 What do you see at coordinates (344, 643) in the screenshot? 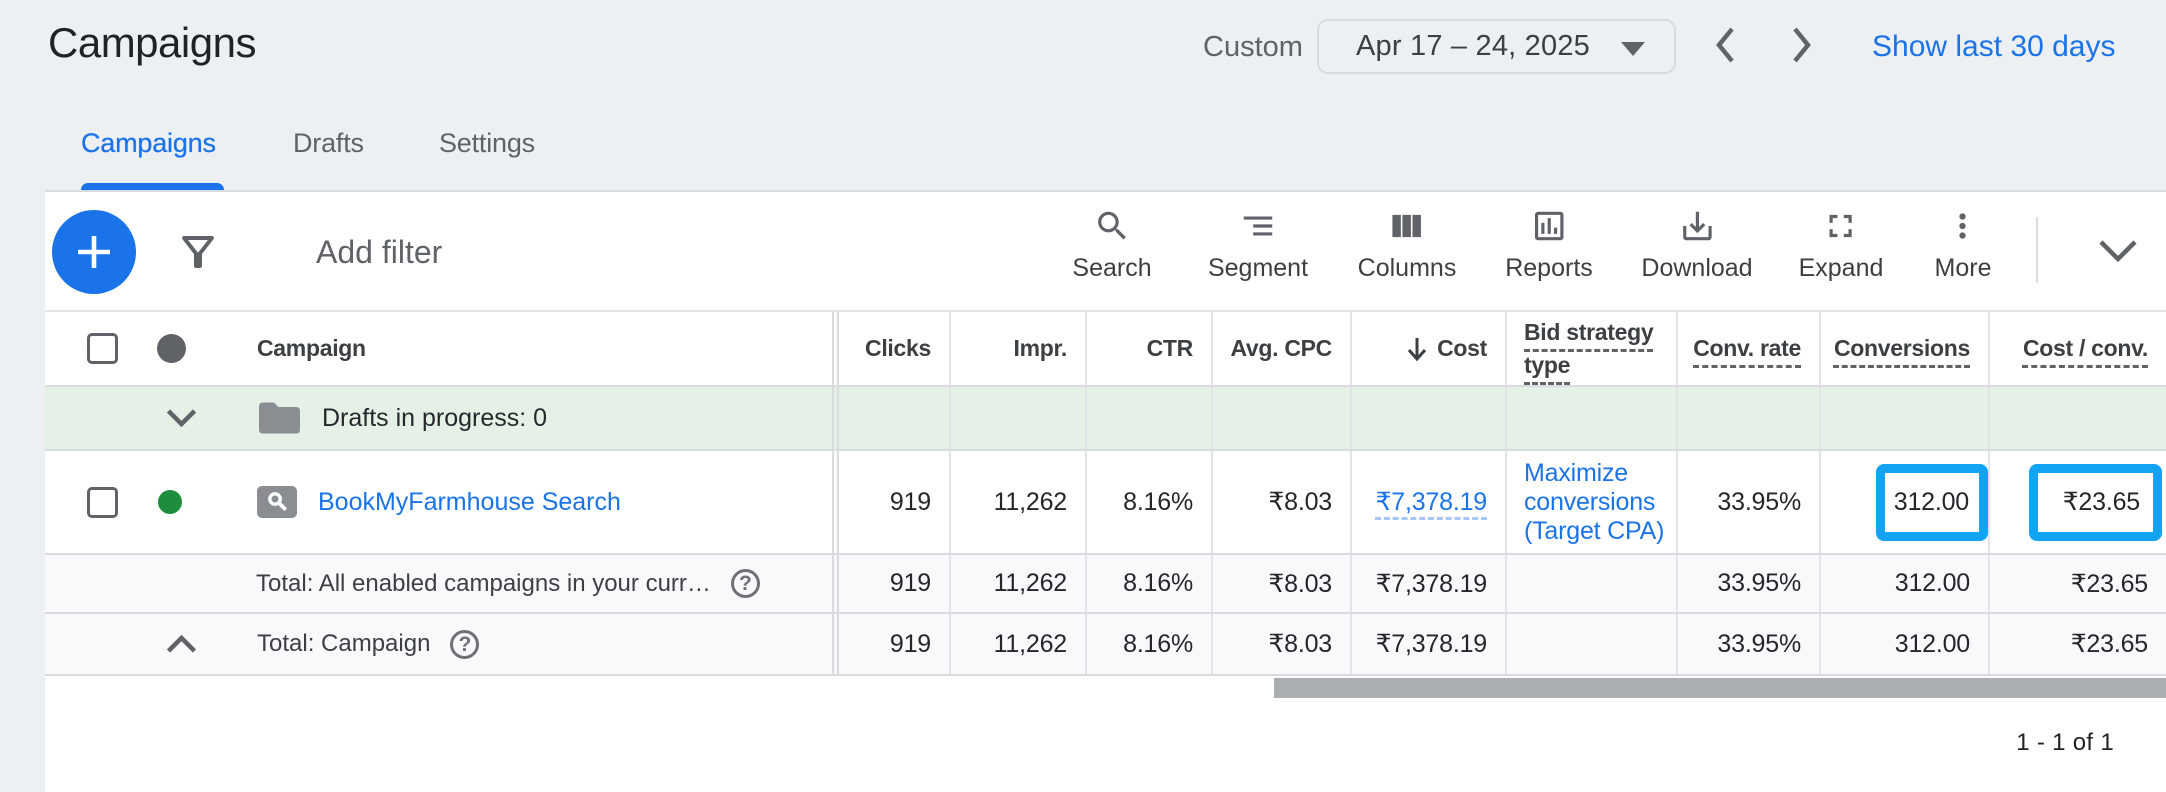
I see `total-campaign-label: Total: Campaign` at bounding box center [344, 643].